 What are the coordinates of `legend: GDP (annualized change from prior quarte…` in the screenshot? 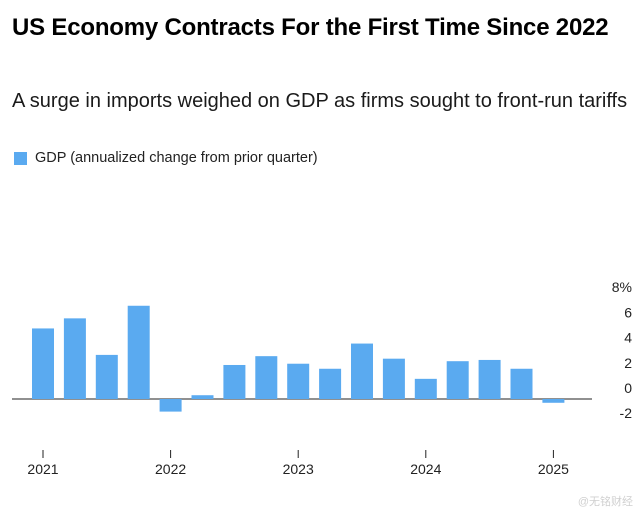 It's located at (166, 158).